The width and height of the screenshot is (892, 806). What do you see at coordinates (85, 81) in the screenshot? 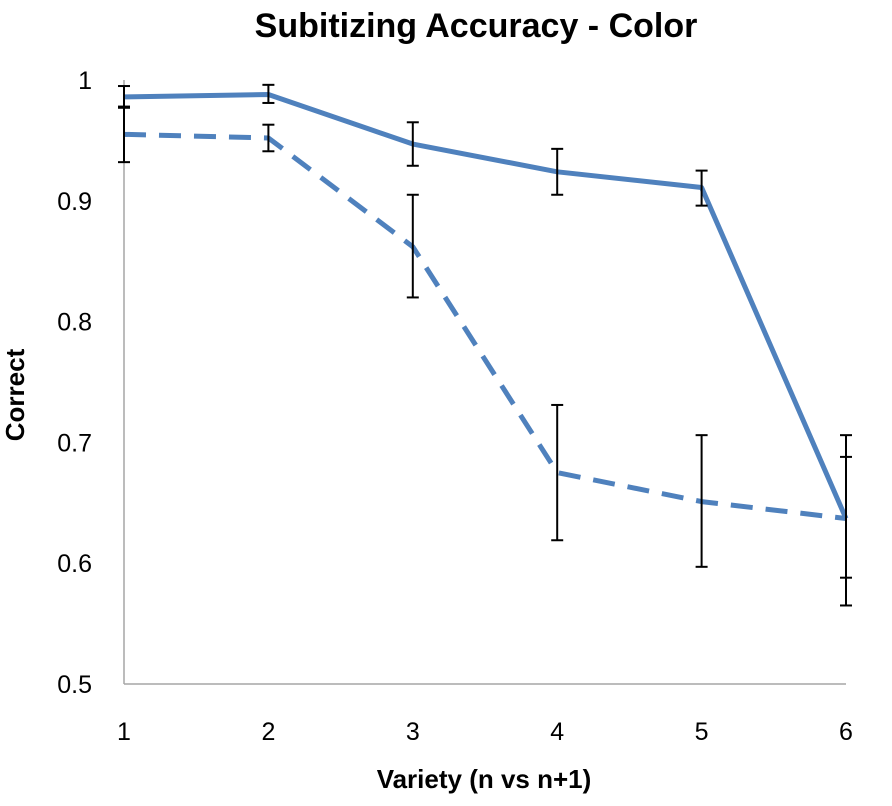
I see `y-tick-label: 1` at bounding box center [85, 81].